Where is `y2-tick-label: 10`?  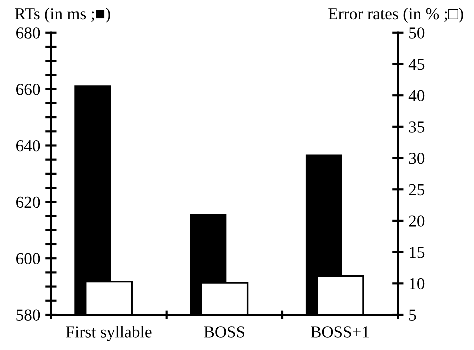
y2-tick-label: 10 is located at coordinates (417, 284).